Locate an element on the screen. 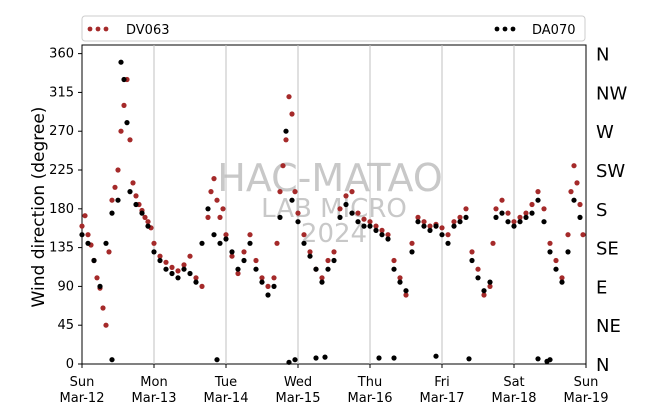 The height and width of the screenshot is (409, 650). legend: DV063 DA070 is located at coordinates (333, 28).